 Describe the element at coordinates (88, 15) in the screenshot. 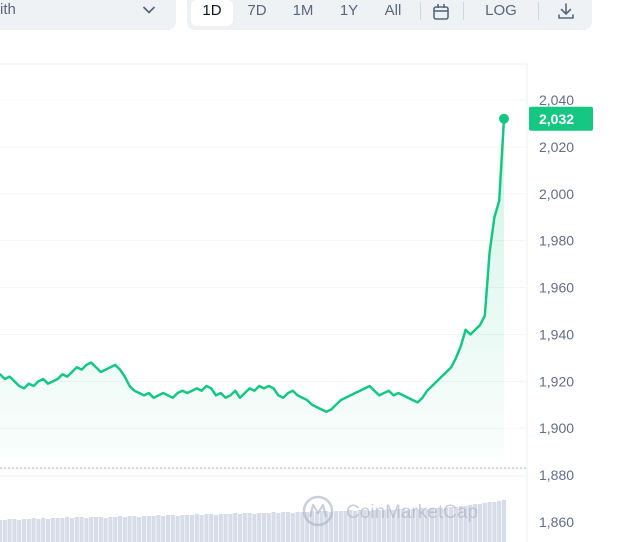

I see `timeframe-dropdown: ith` at that location.